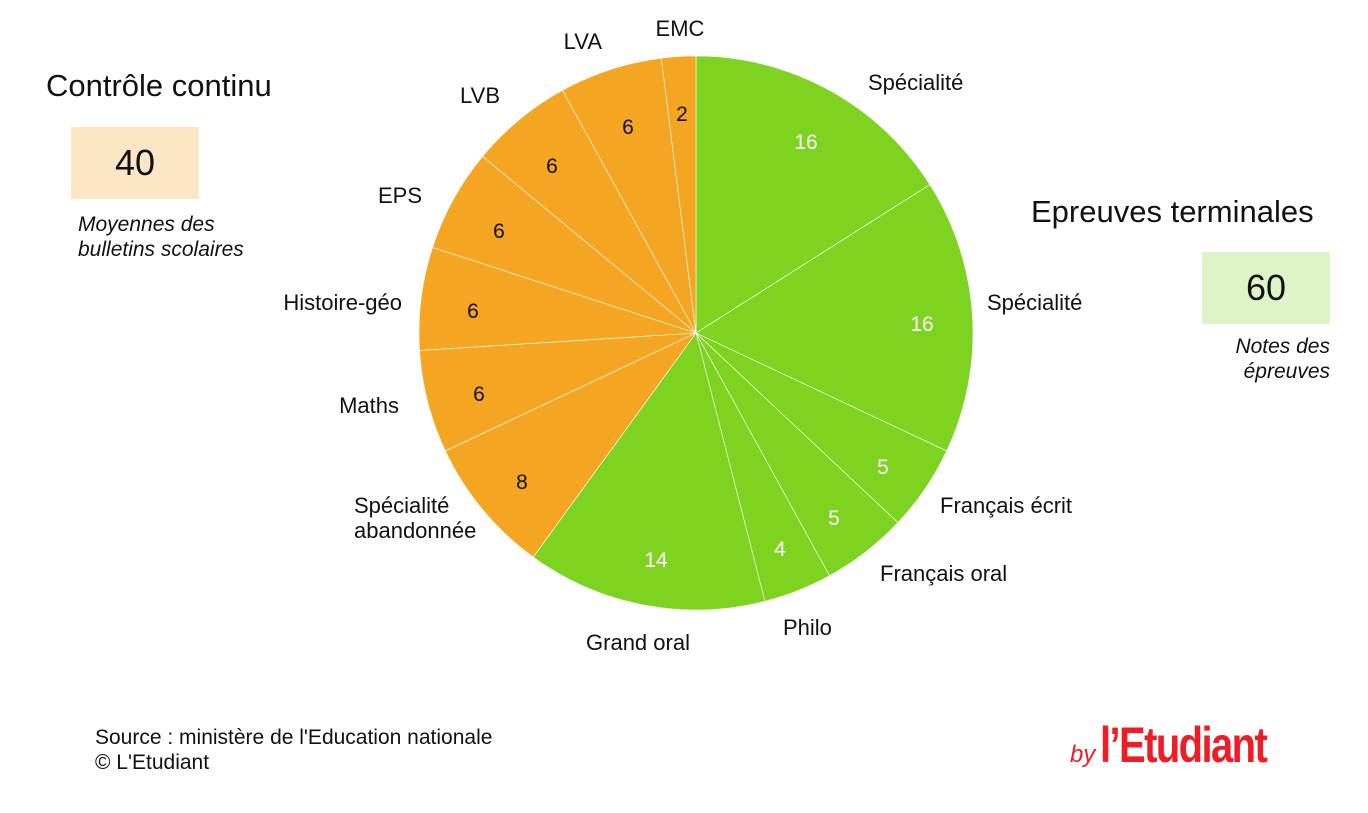 This screenshot has width=1368, height=813. Describe the element at coordinates (369, 405) in the screenshot. I see `slice-category-label: Maths` at that location.